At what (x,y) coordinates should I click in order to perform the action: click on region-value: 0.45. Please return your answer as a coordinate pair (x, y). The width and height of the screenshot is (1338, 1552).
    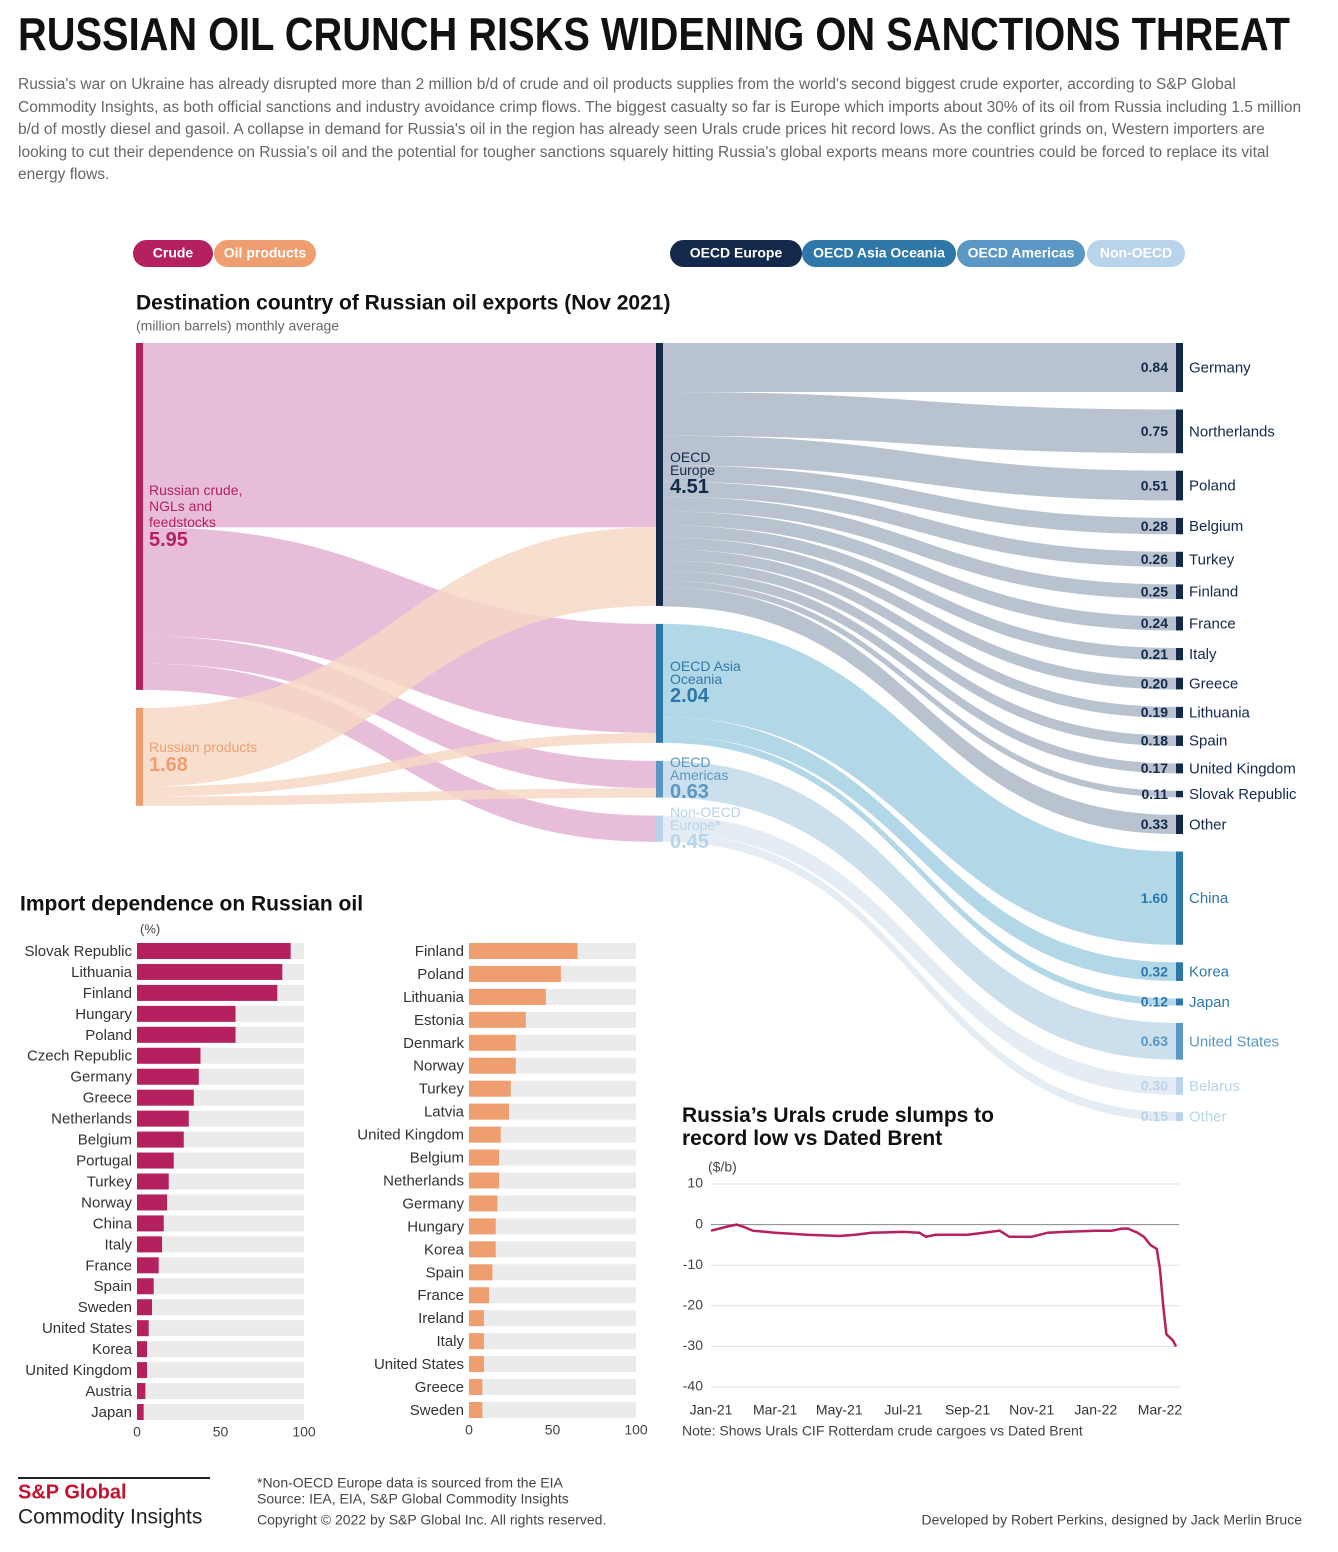
    Looking at the image, I should click on (689, 841).